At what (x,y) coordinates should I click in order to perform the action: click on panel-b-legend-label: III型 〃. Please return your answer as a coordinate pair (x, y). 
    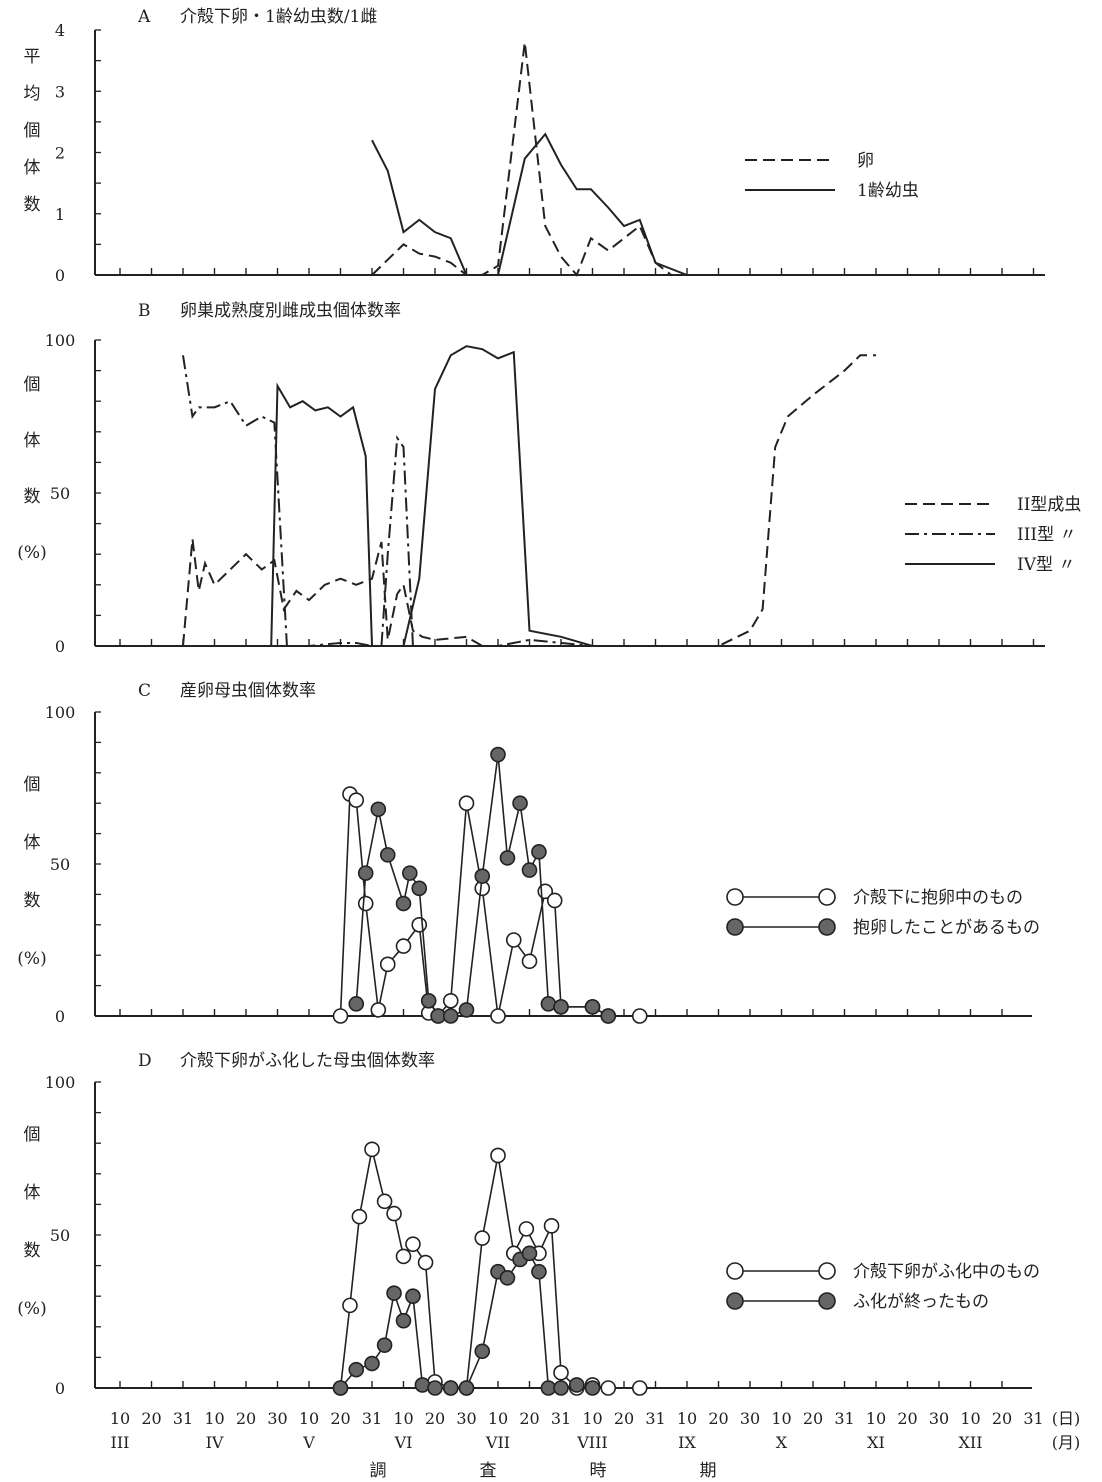
    Looking at the image, I should click on (1047, 535).